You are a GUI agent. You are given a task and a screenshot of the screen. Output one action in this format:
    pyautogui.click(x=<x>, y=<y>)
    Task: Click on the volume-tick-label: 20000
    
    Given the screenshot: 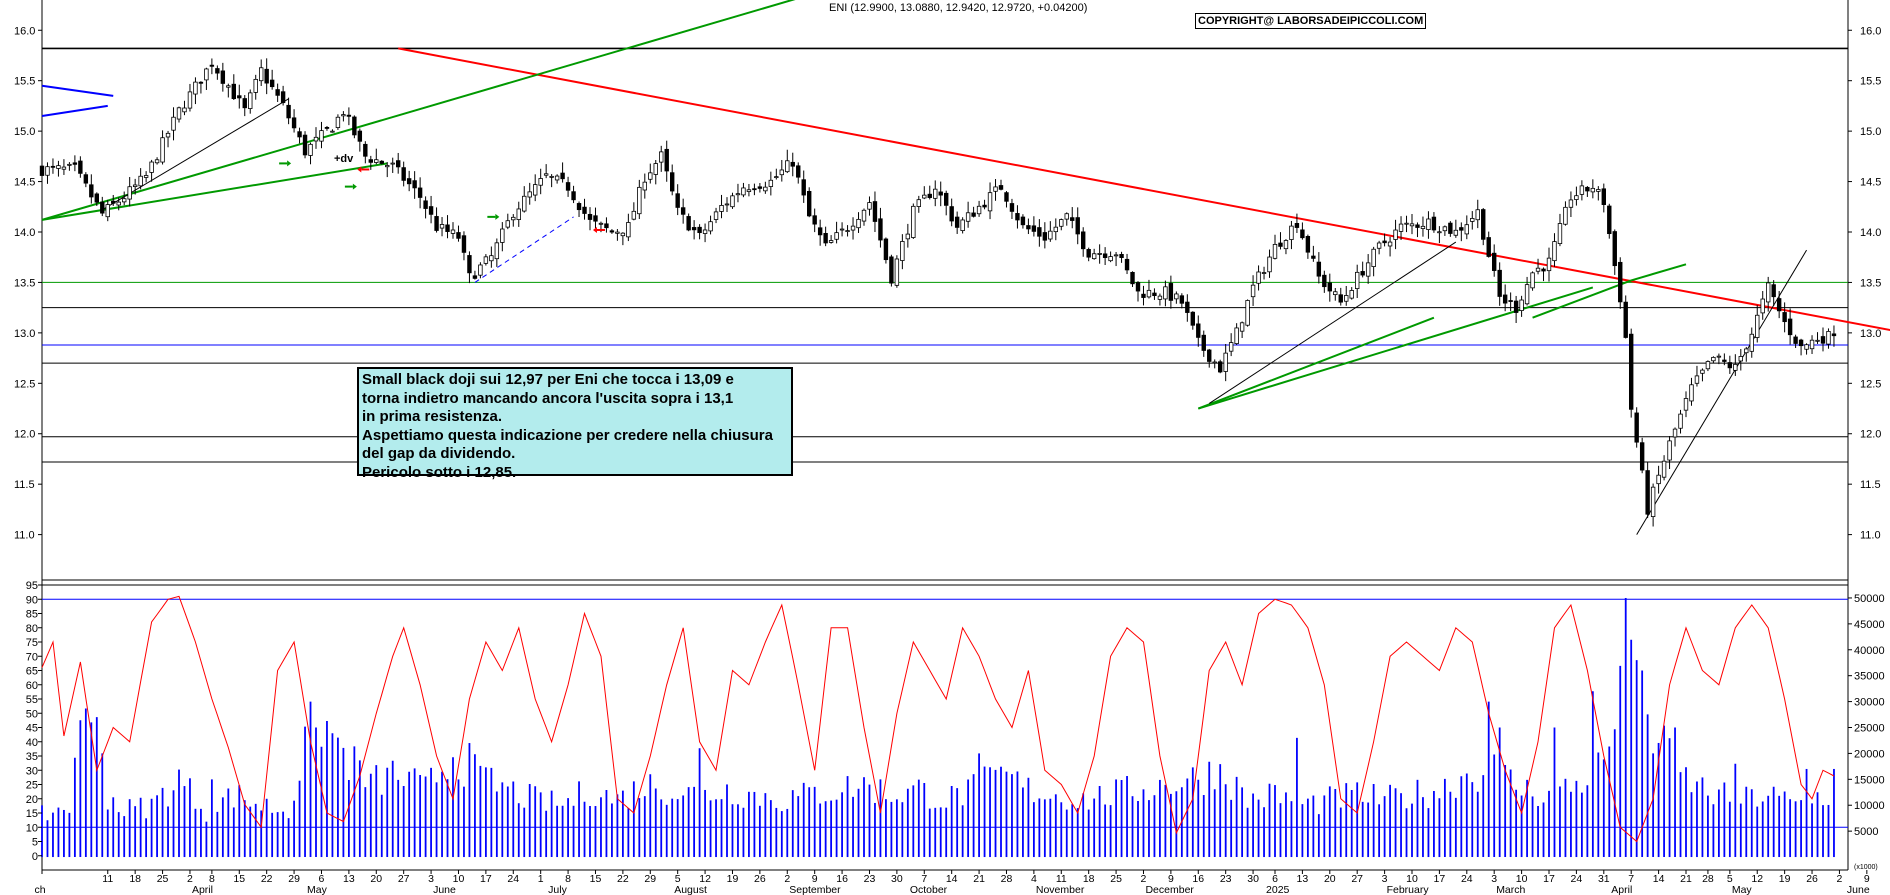 What is the action you would take?
    pyautogui.click(x=1869, y=754)
    